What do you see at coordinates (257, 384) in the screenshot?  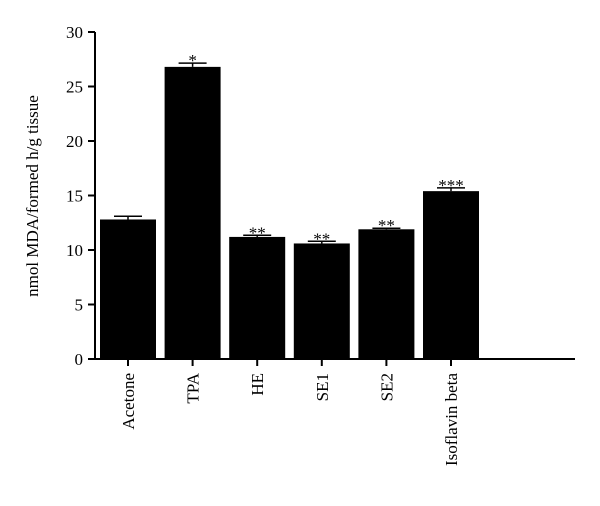 I see `x-tick-label: HE` at bounding box center [257, 384].